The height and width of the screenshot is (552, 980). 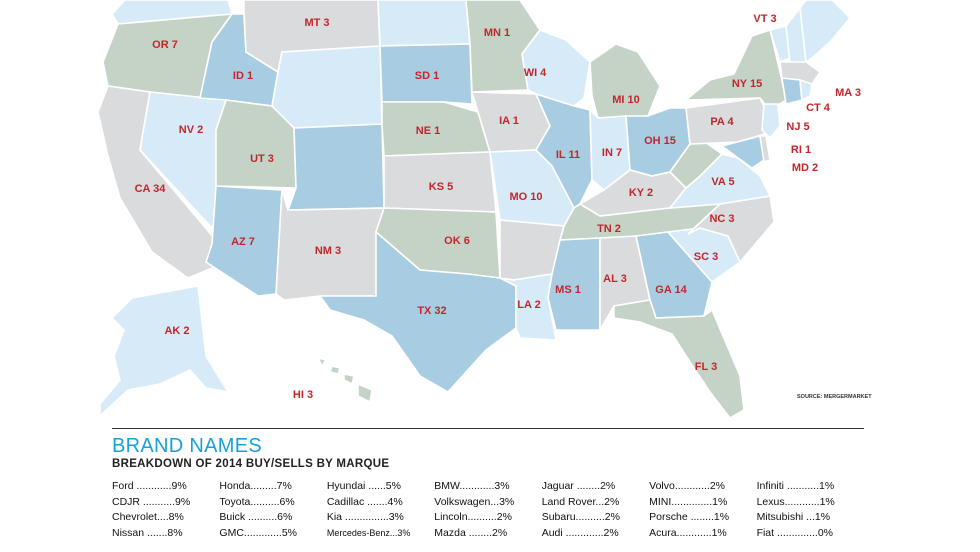 I want to click on legend-subtitle: BREAKDOWN OF 2014 BUY/SELLS BY MARQUE, so click(x=251, y=464).